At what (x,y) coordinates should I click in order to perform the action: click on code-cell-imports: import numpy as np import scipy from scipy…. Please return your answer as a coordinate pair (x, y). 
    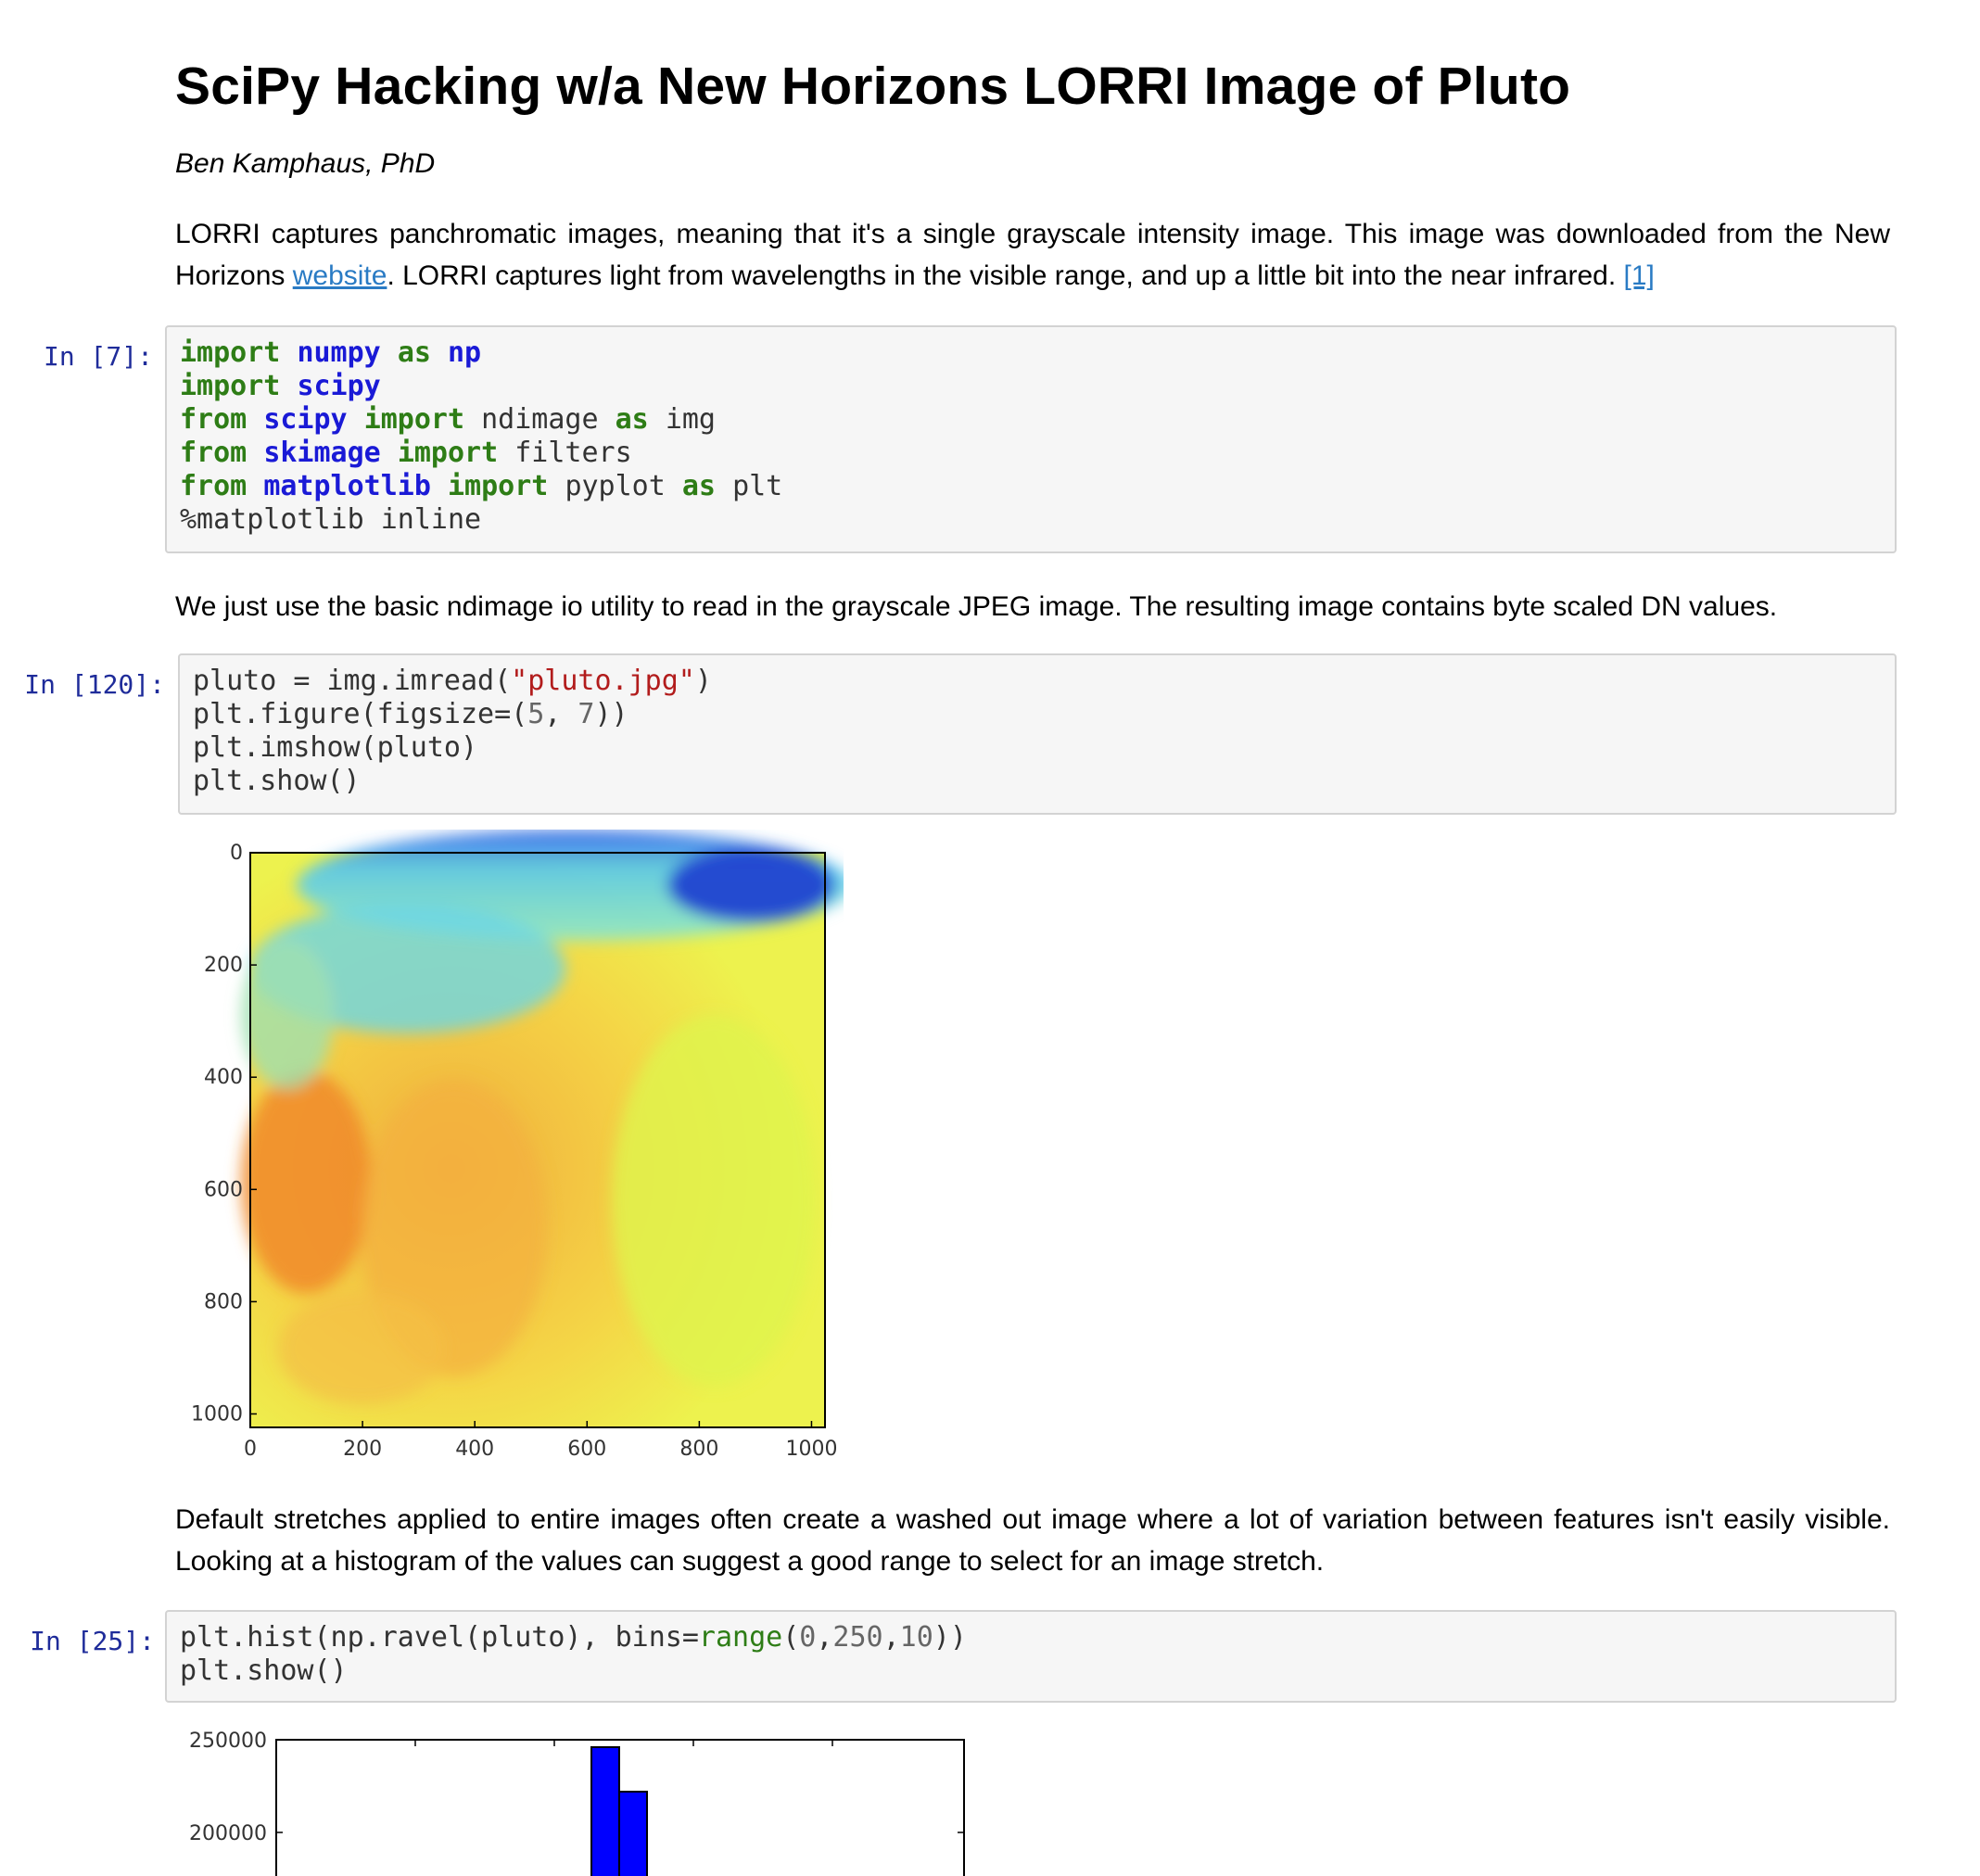
    Looking at the image, I should click on (1031, 439).